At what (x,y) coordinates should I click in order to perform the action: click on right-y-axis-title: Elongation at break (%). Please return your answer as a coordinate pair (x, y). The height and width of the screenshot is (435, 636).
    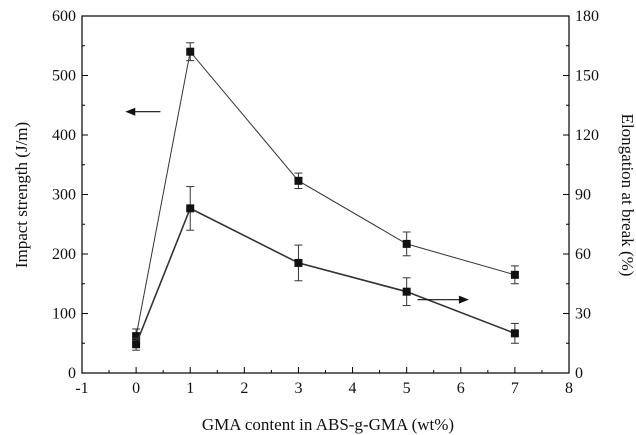
    Looking at the image, I should click on (627, 195).